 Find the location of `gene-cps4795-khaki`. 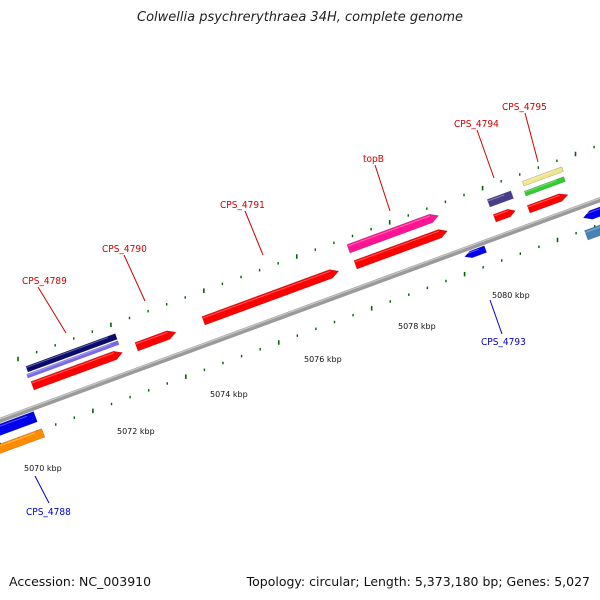

gene-cps4795-khaki is located at coordinates (542, 176).